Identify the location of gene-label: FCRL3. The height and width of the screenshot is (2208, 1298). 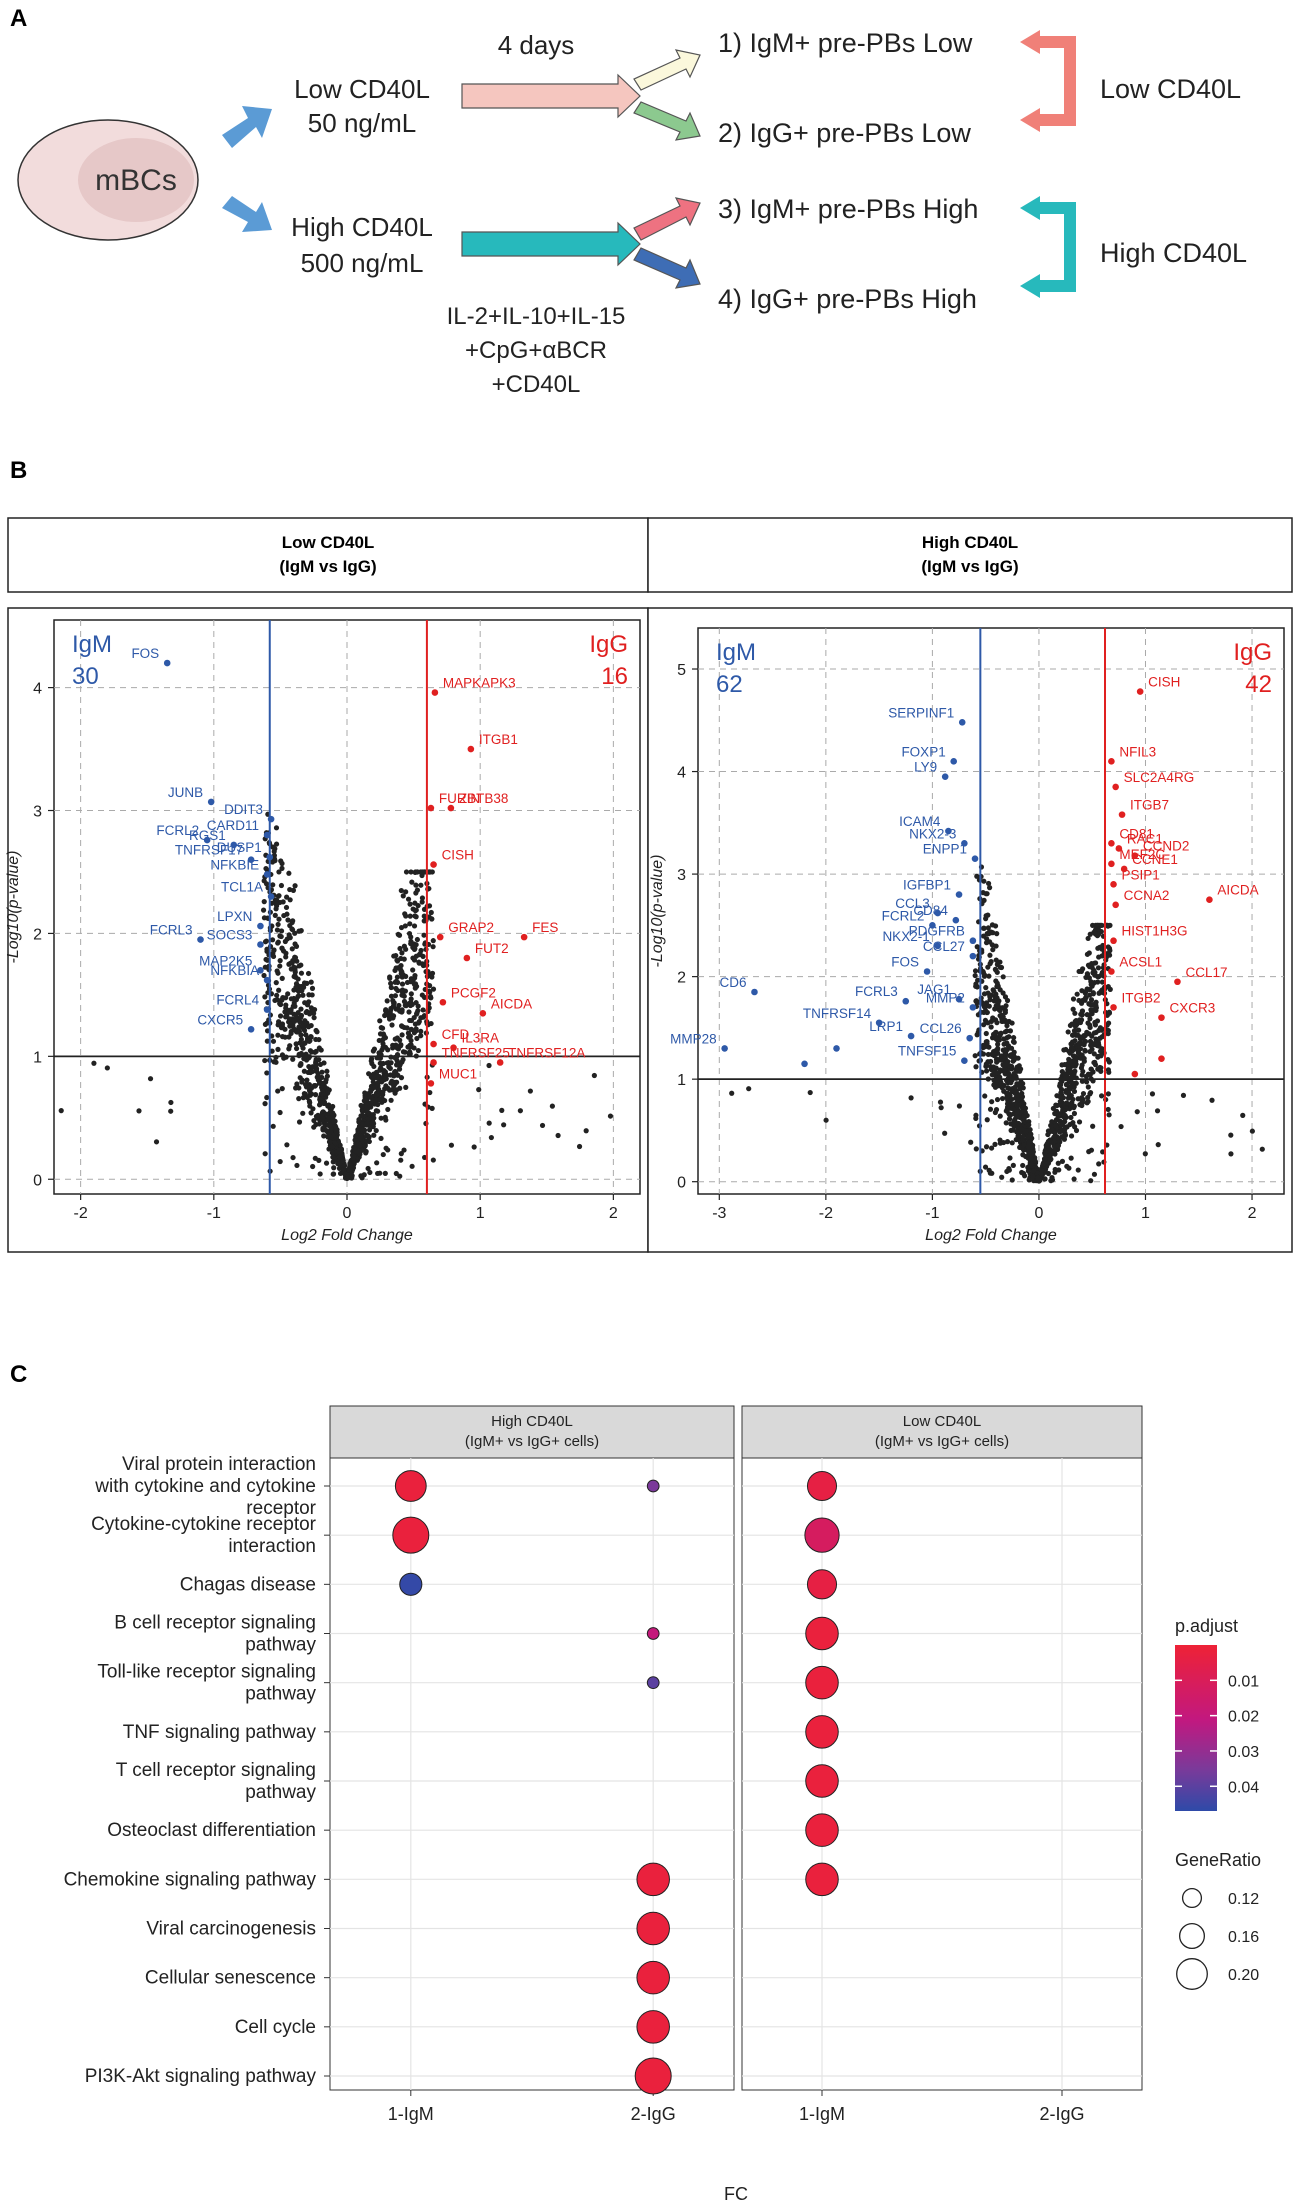
(171, 930).